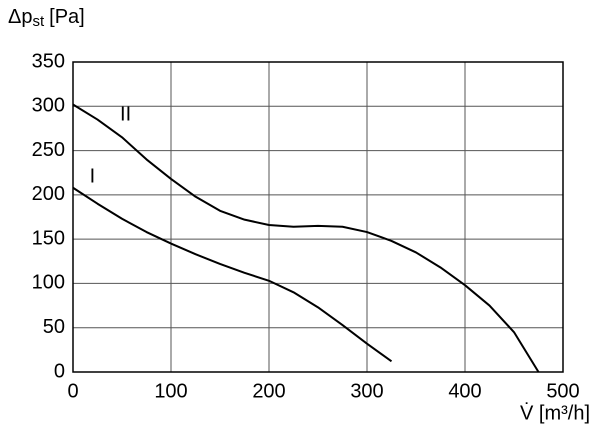 Image resolution: width=600 pixels, height=434 pixels. I want to click on y-tick-label: 350, so click(48, 61).